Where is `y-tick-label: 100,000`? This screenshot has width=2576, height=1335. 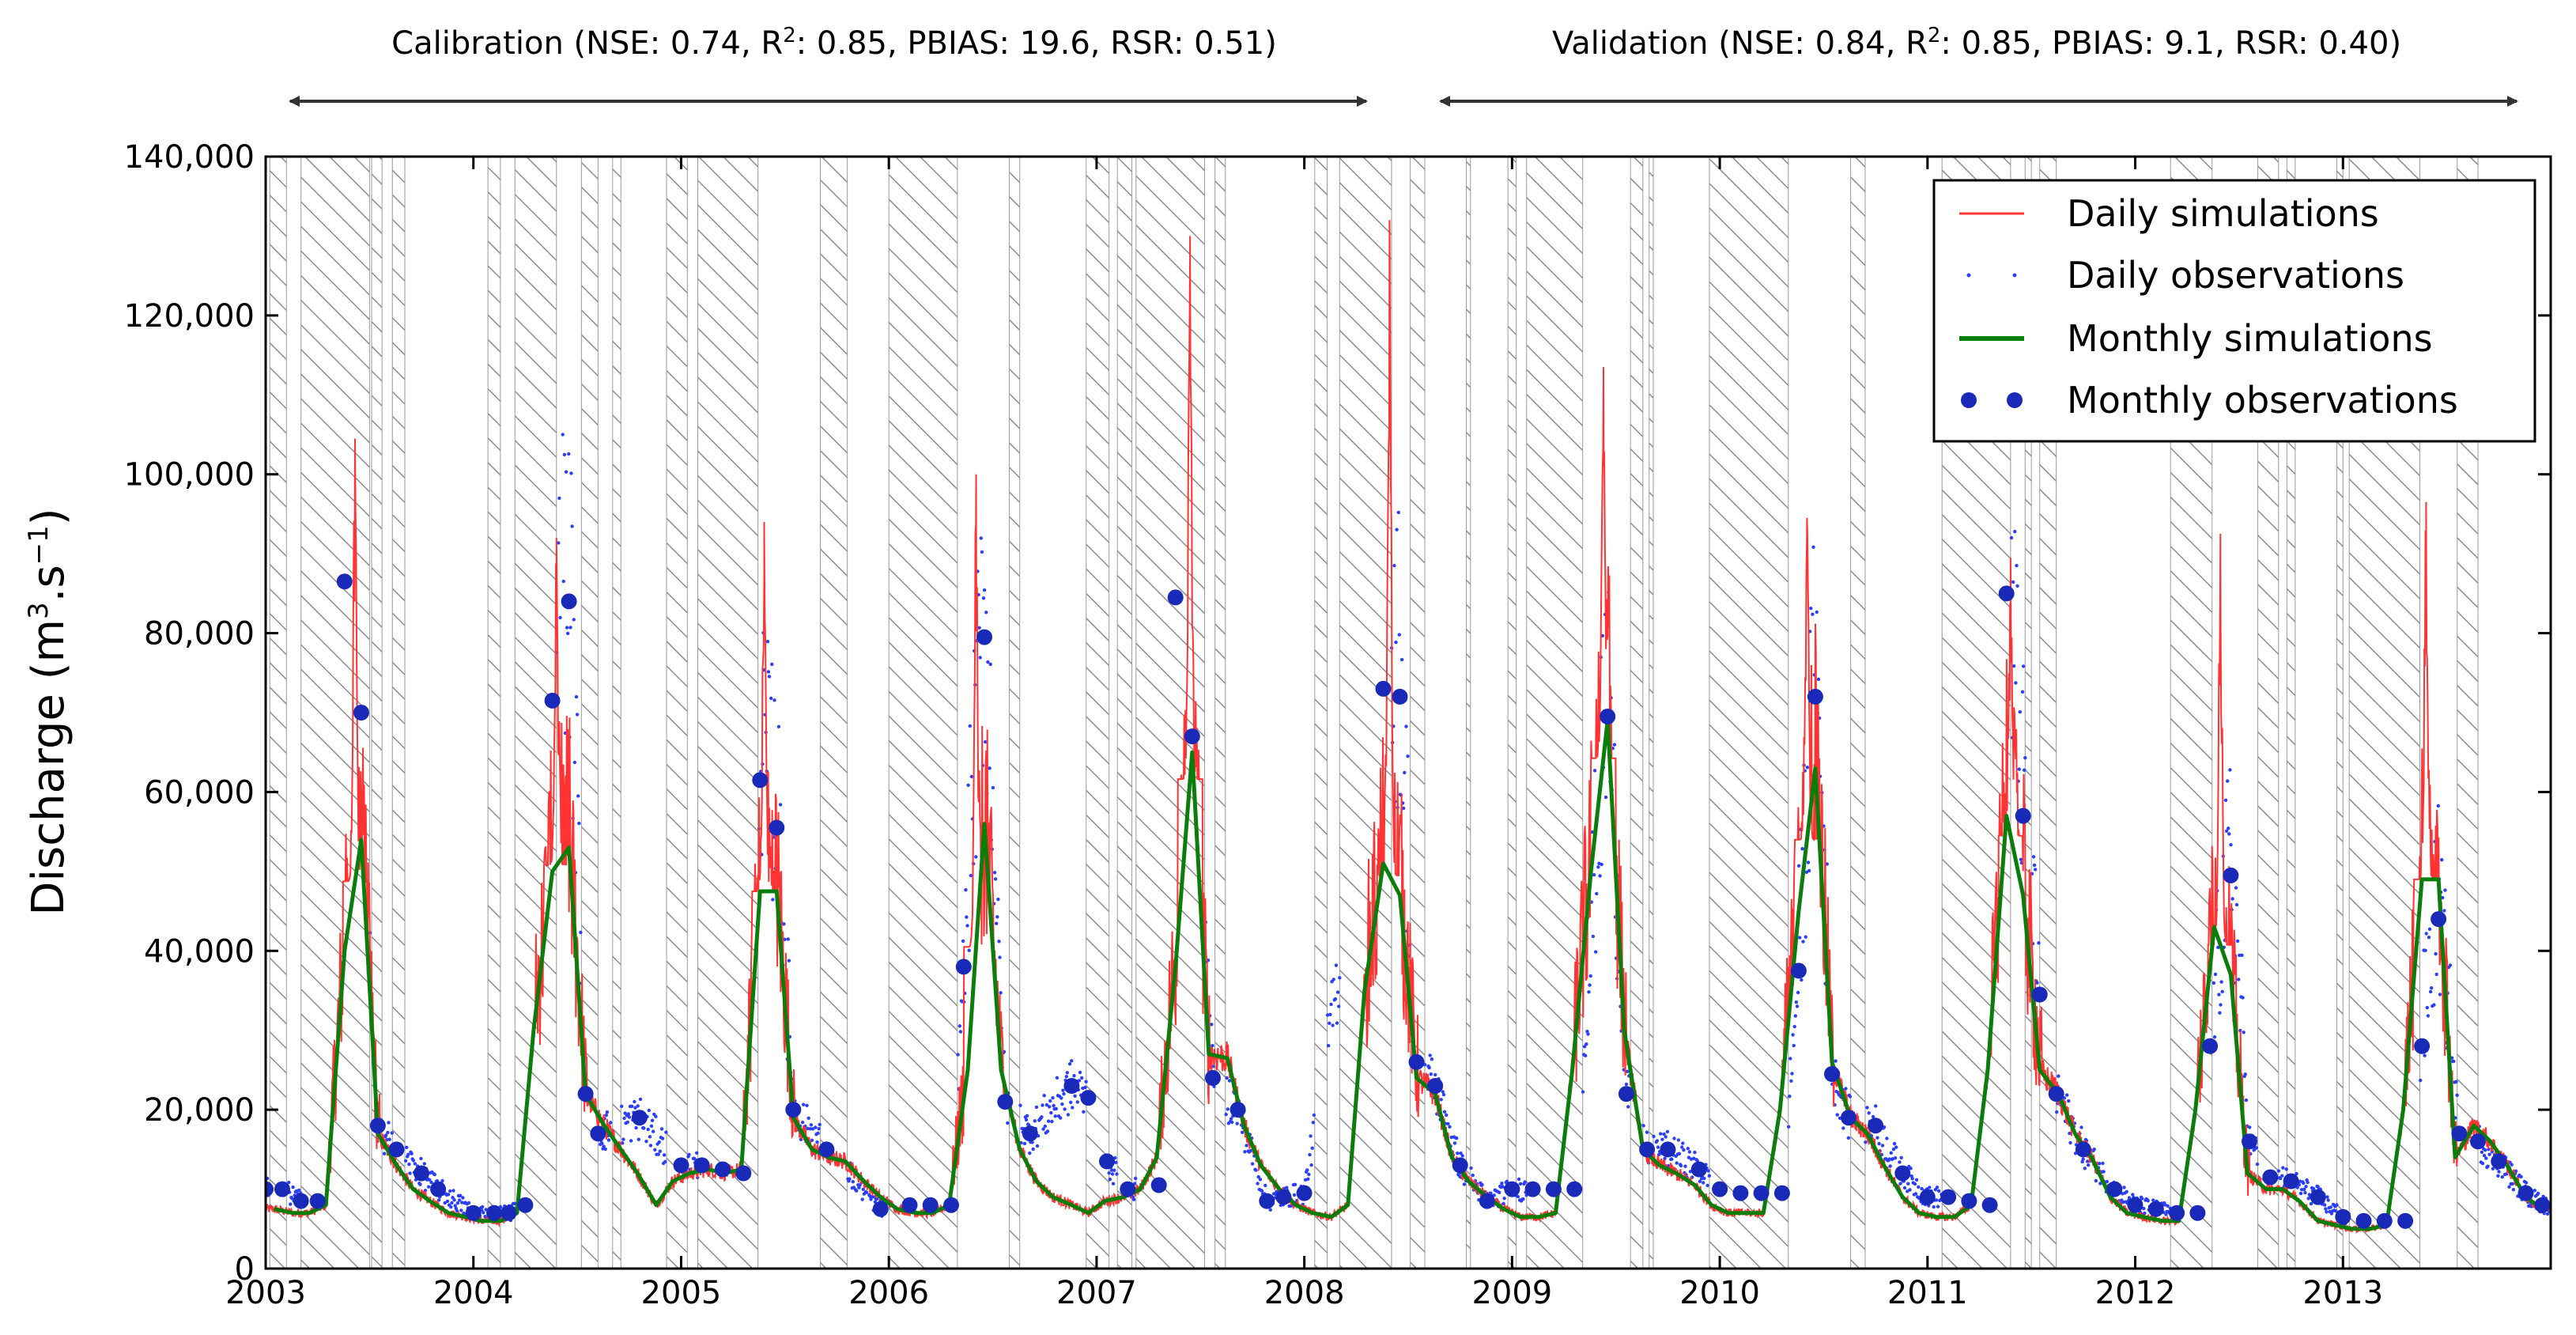 y-tick-label: 100,000 is located at coordinates (189, 476).